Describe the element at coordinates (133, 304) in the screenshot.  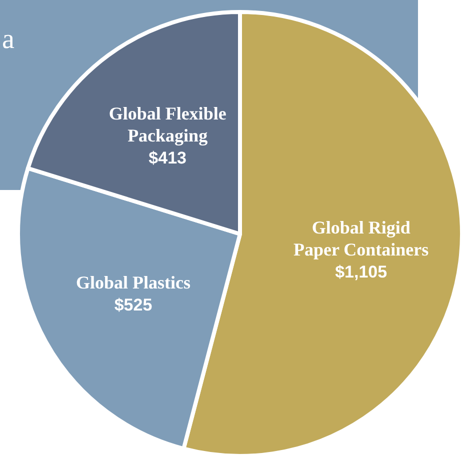
I see `data-label: $525` at that location.